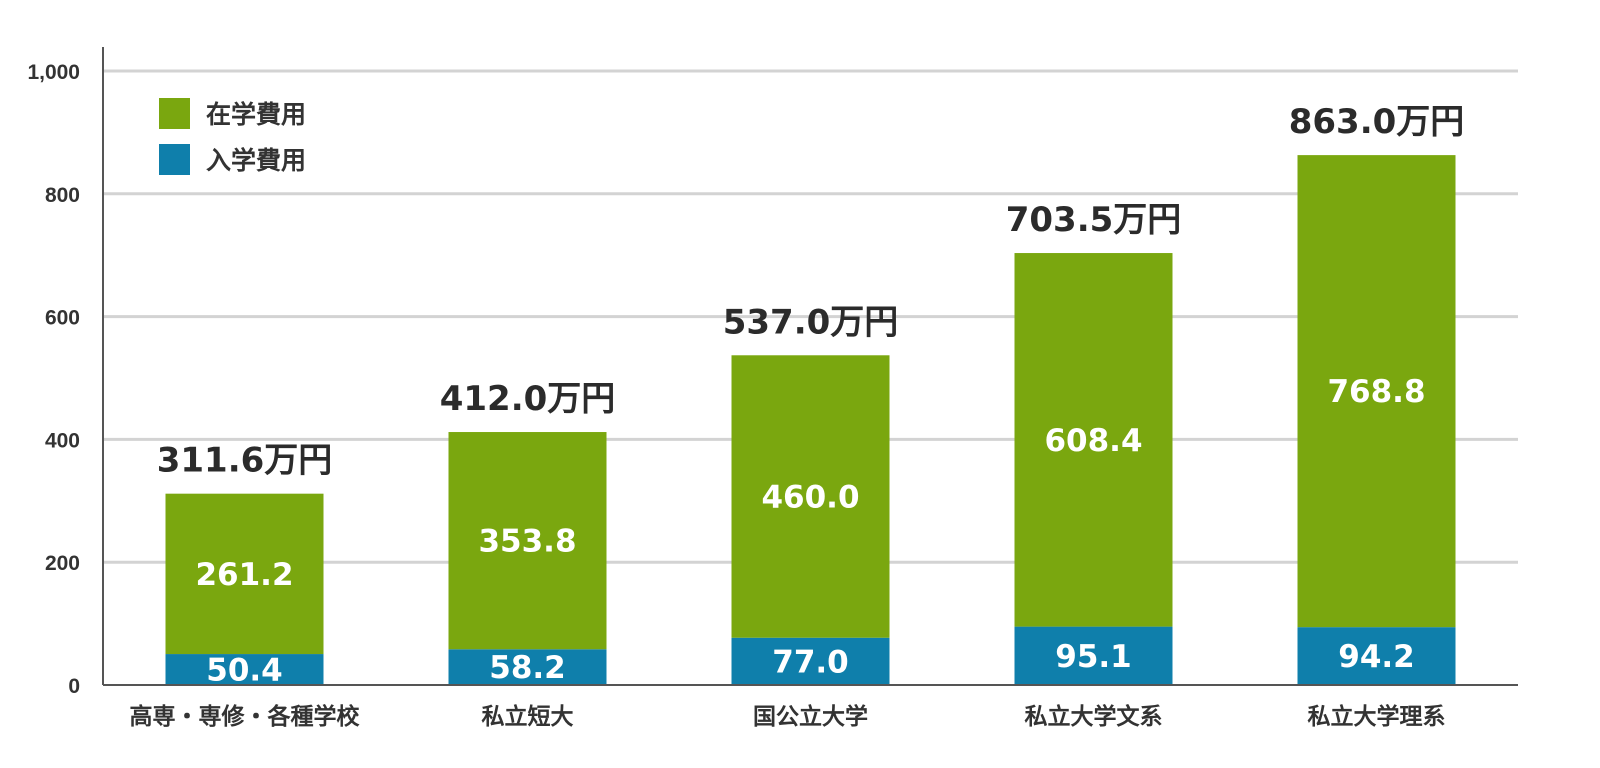 The height and width of the screenshot is (768, 1600). What do you see at coordinates (256, 114) in the screenshot?
I see `legend-label: 在学費用` at bounding box center [256, 114].